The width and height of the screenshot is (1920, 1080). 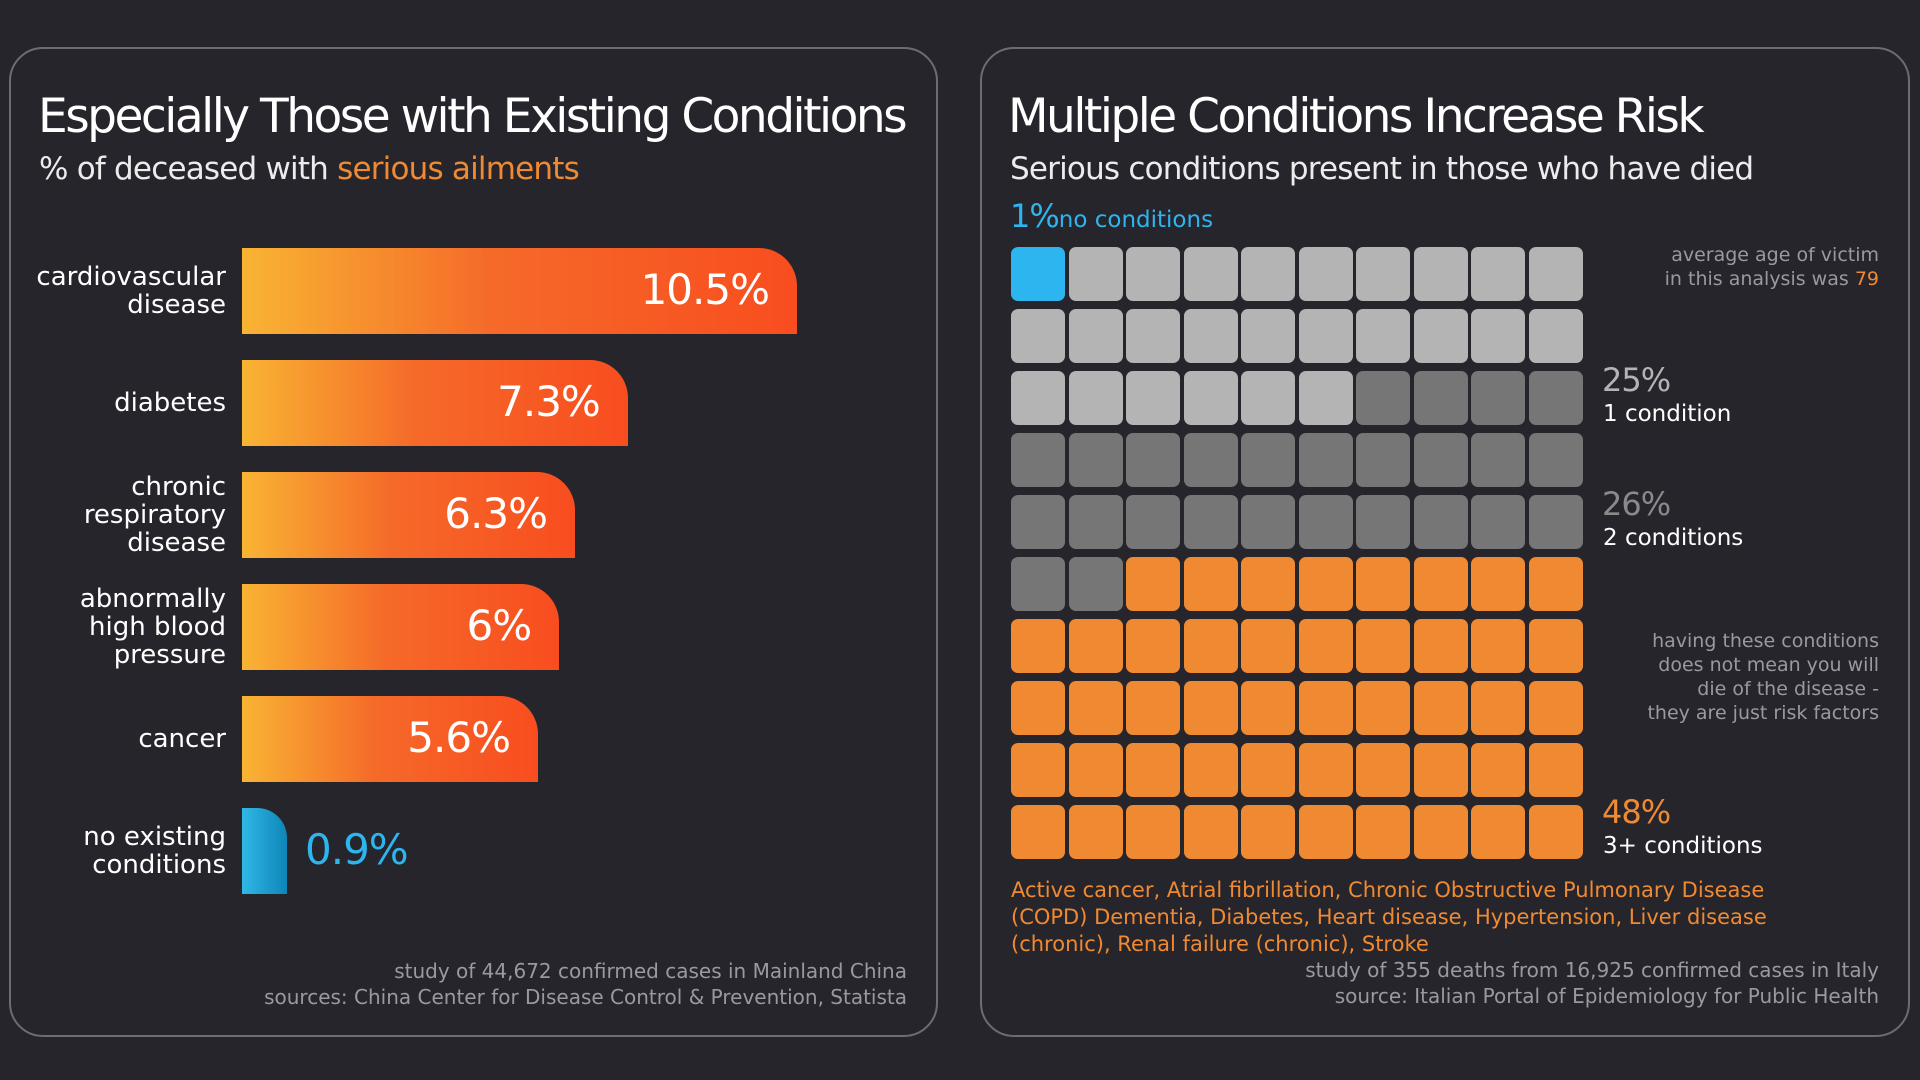 What do you see at coordinates (182, 739) in the screenshot?
I see `bar-category-label: cancer` at bounding box center [182, 739].